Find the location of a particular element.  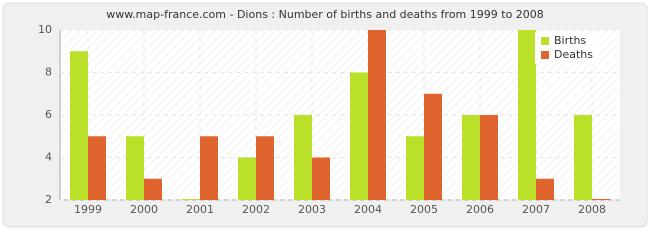

x-tick-label: 1999 is located at coordinates (88, 209).